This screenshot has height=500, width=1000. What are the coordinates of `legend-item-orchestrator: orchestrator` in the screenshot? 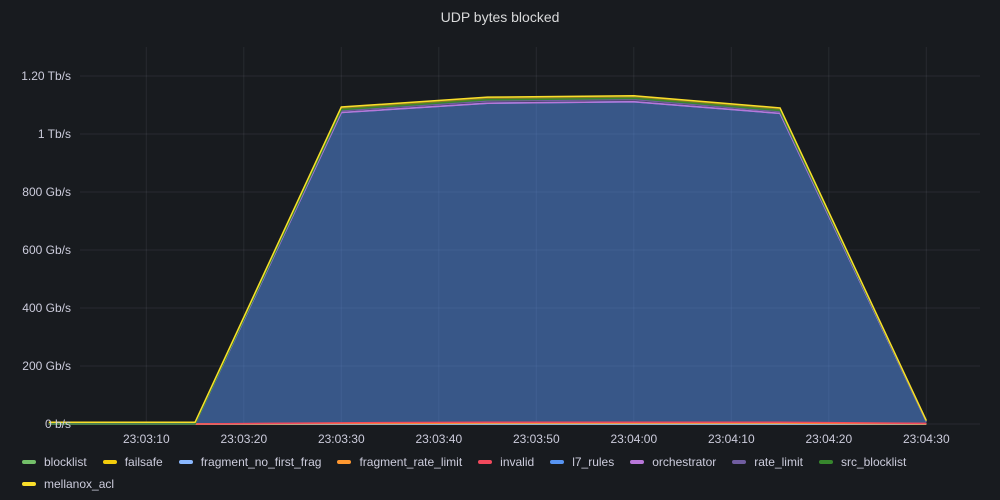 It's located at (673, 462).